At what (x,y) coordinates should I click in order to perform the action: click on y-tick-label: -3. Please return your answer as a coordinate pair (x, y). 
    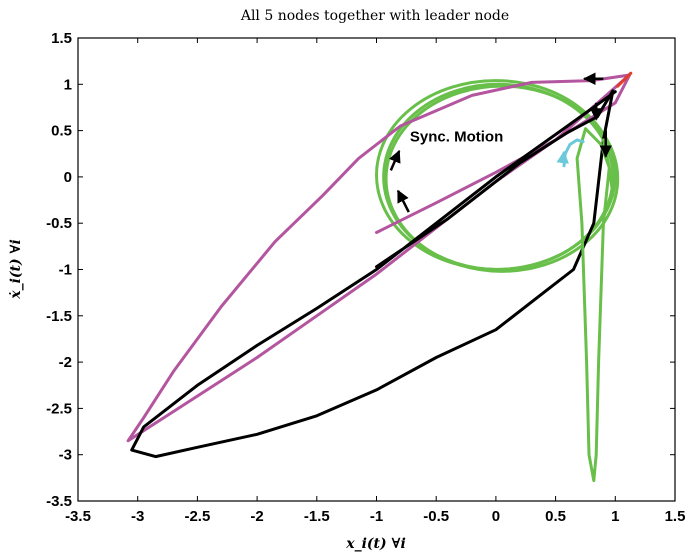
    Looking at the image, I should click on (65, 455).